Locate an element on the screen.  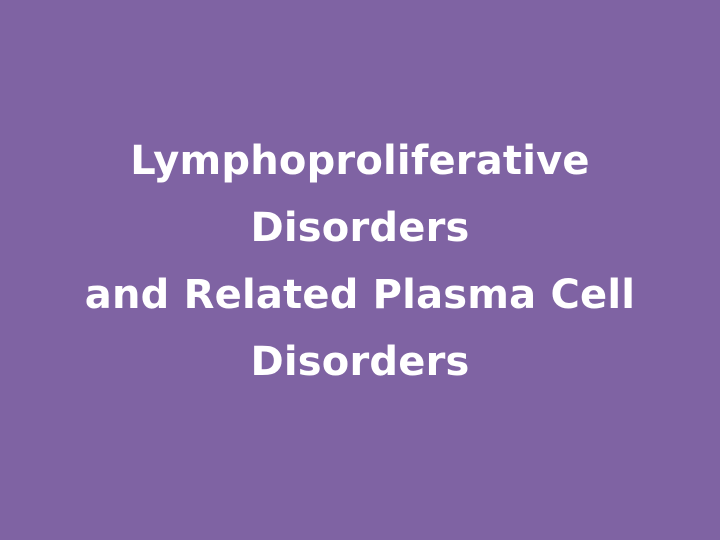
slide-title-line-2: Disorders is located at coordinates (360, 228).